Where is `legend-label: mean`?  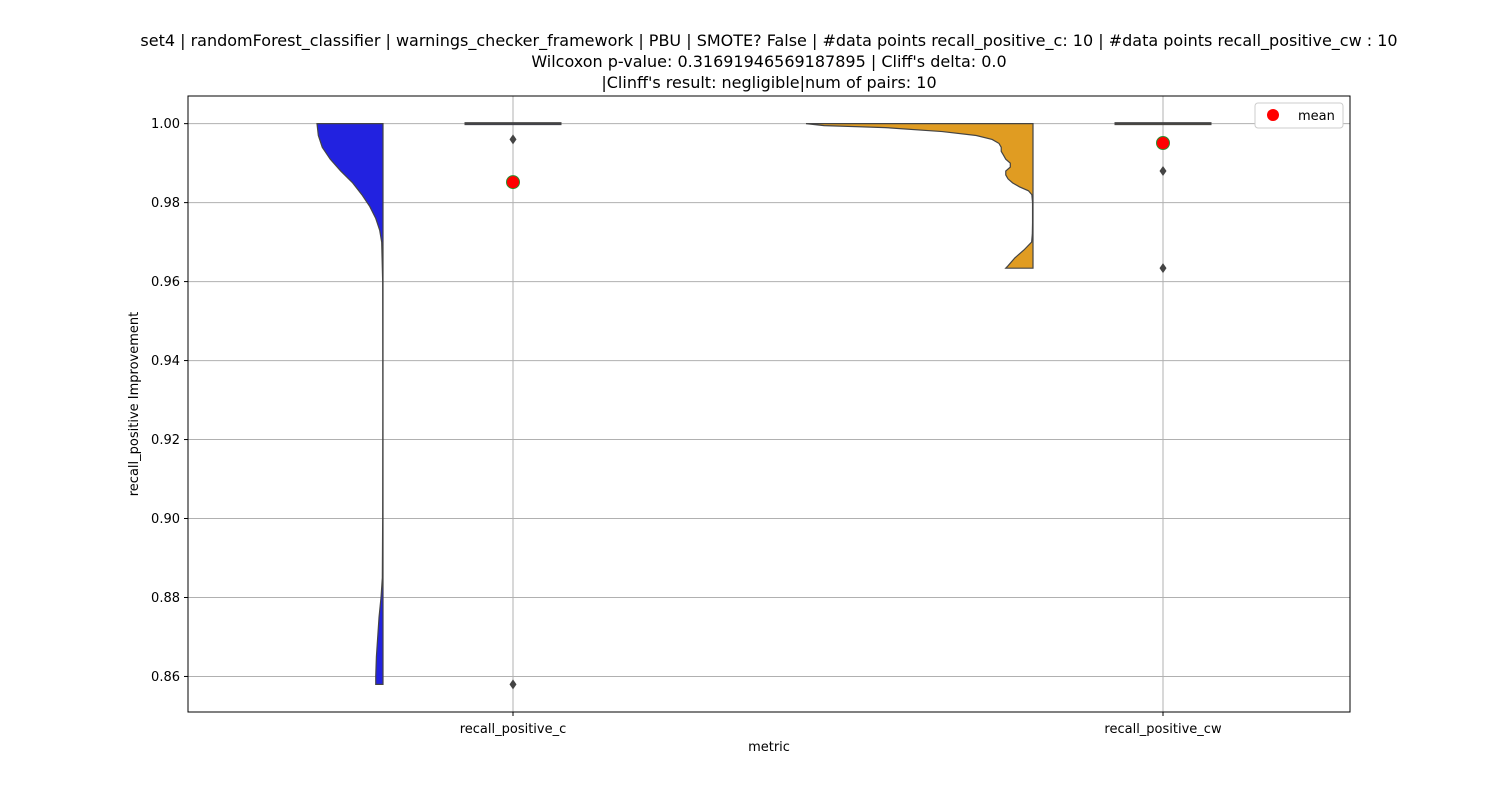
legend-label: mean is located at coordinates (1316, 116).